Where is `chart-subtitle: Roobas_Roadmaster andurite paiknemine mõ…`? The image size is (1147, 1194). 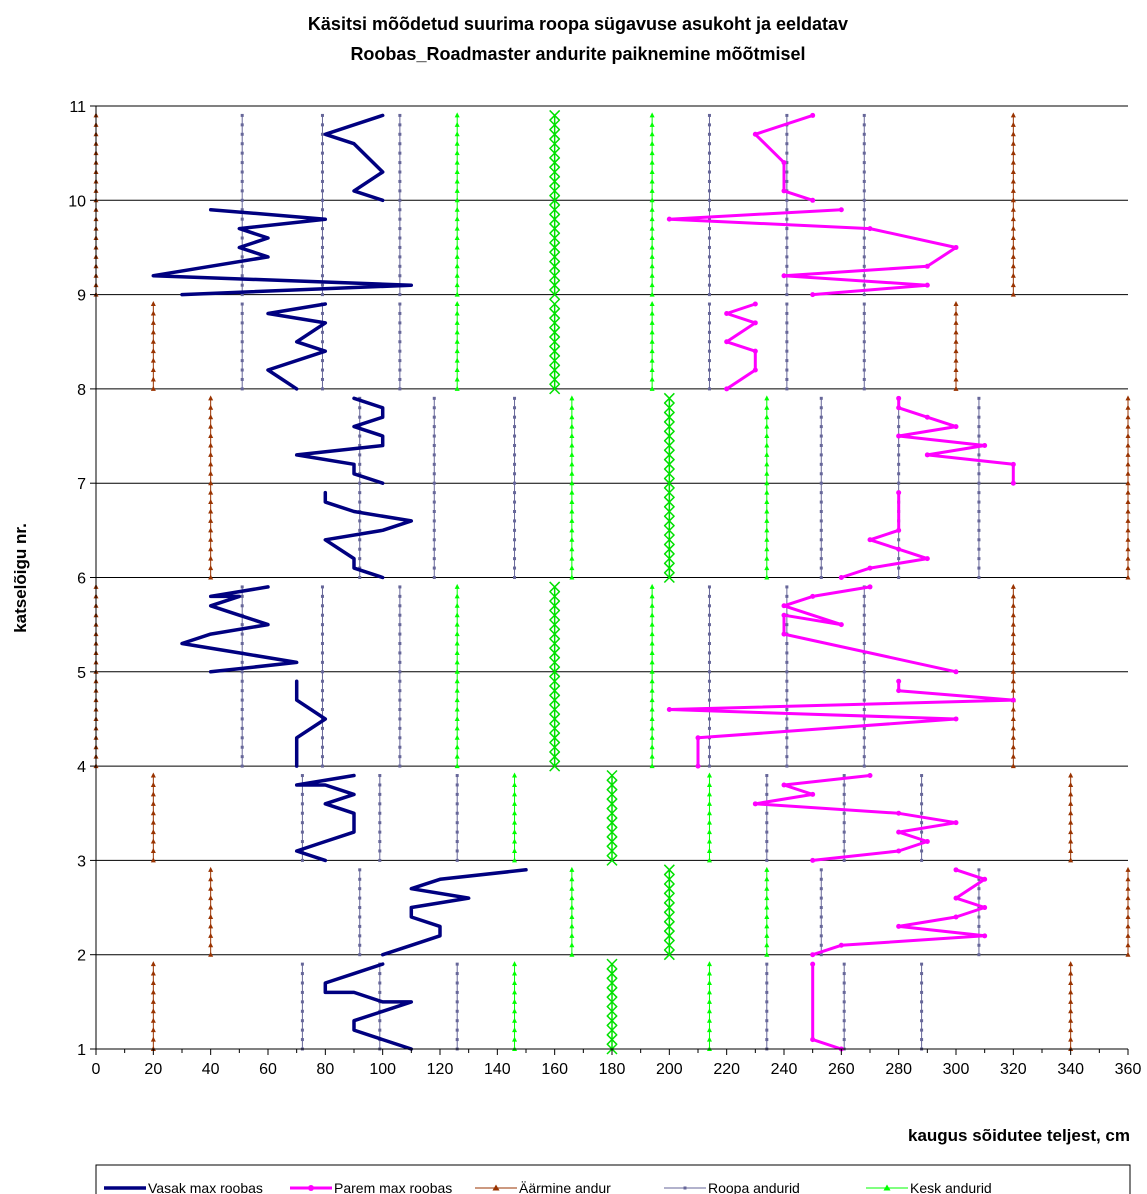
chart-subtitle: Roobas_Roadmaster andurite paiknemine mõ… is located at coordinates (577, 54).